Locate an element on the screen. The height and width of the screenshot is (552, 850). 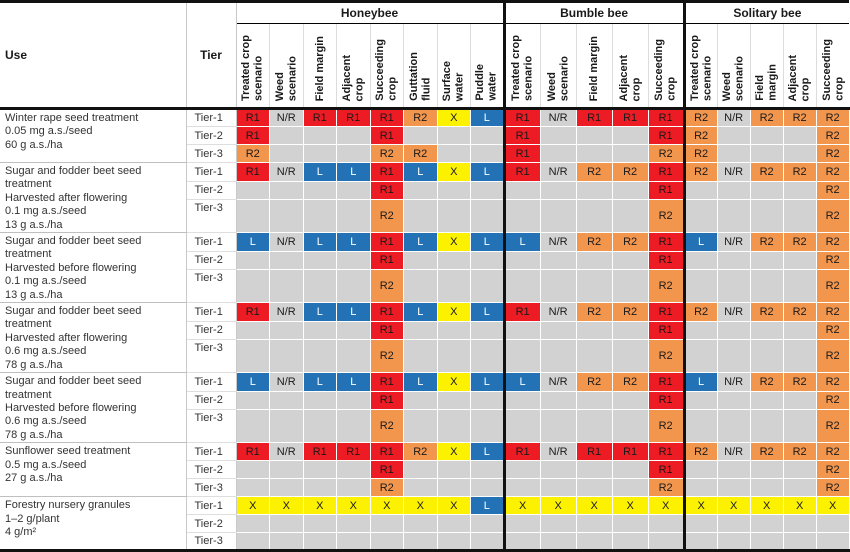
table-row: Tier-3 R2 R2 R2 is located at coordinates (425, 356).